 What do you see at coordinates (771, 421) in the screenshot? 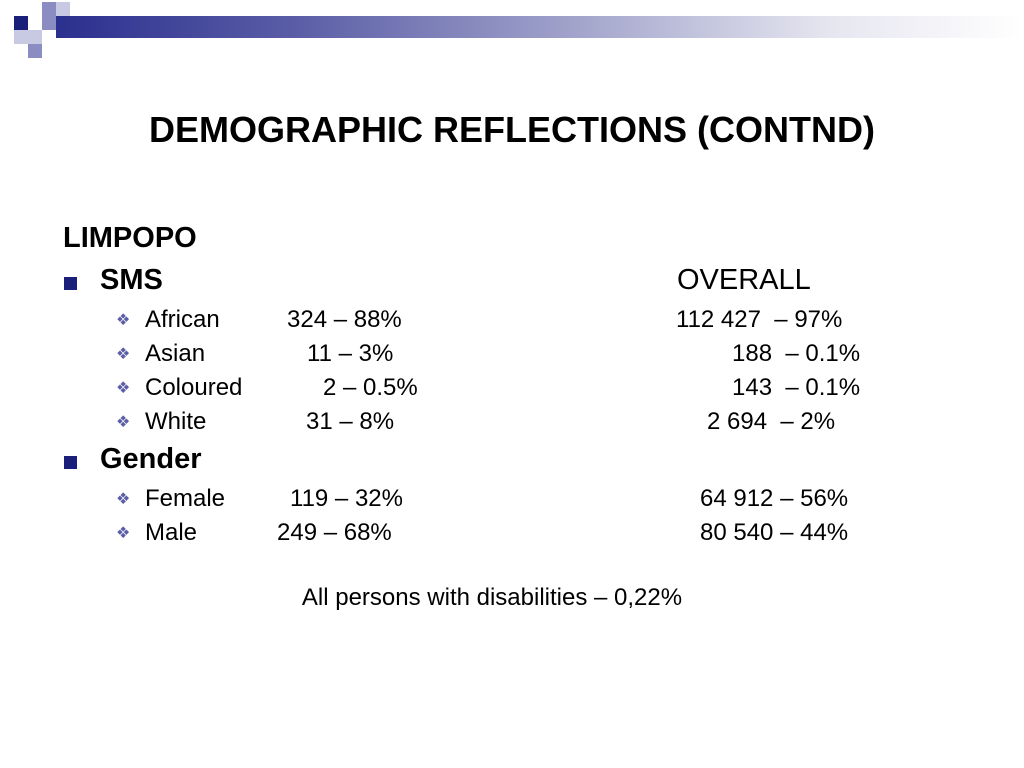
I see `row-overall-value: 2 694 – 2%` at bounding box center [771, 421].